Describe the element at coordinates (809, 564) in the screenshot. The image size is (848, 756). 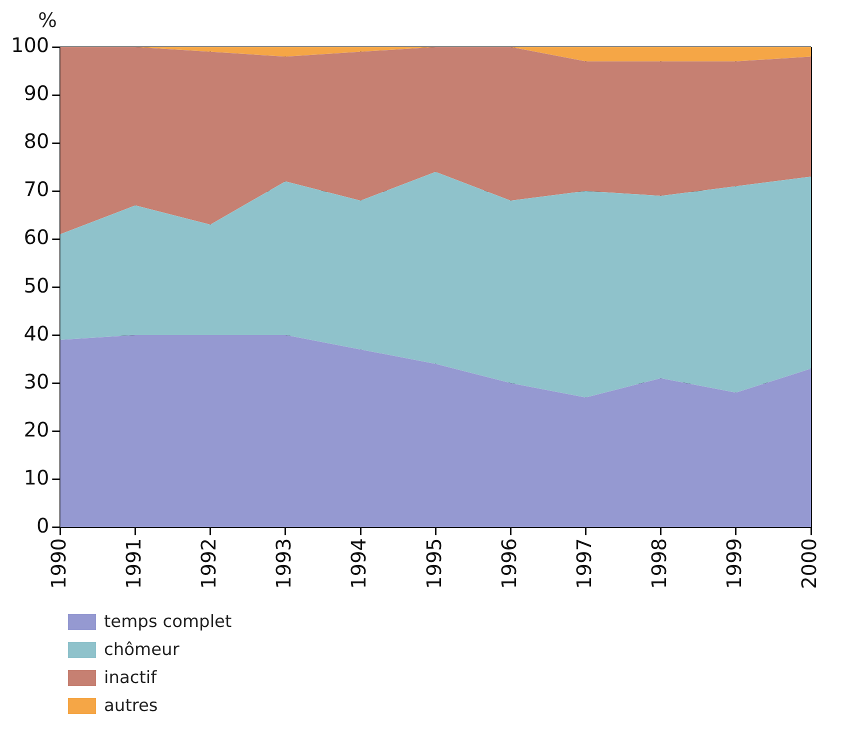
I see `x-tick-label: 2000` at that location.